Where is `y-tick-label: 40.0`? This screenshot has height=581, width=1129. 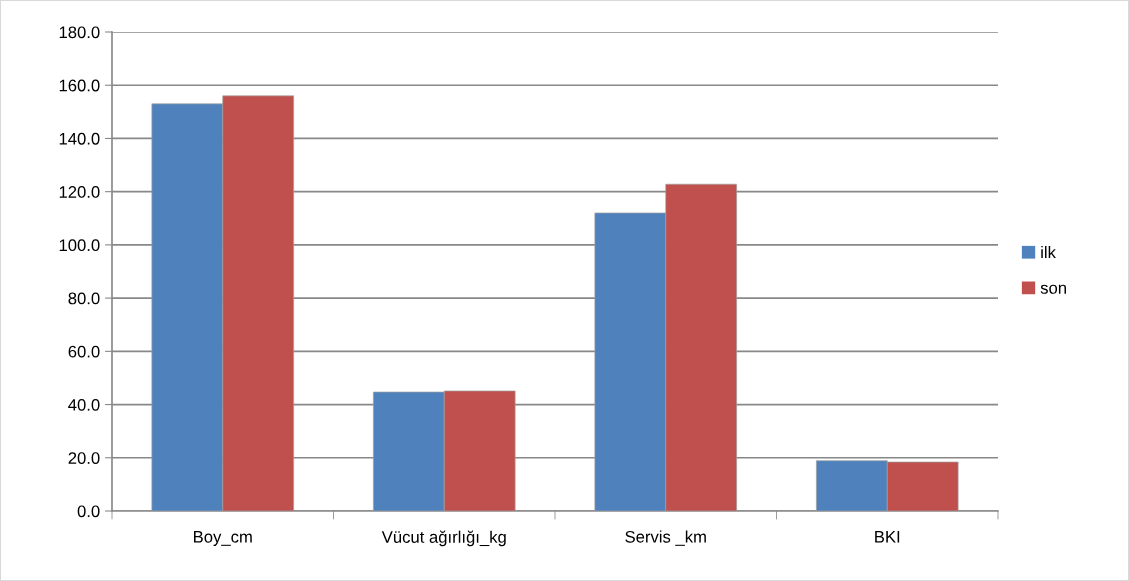
y-tick-label: 40.0 is located at coordinates (84, 404).